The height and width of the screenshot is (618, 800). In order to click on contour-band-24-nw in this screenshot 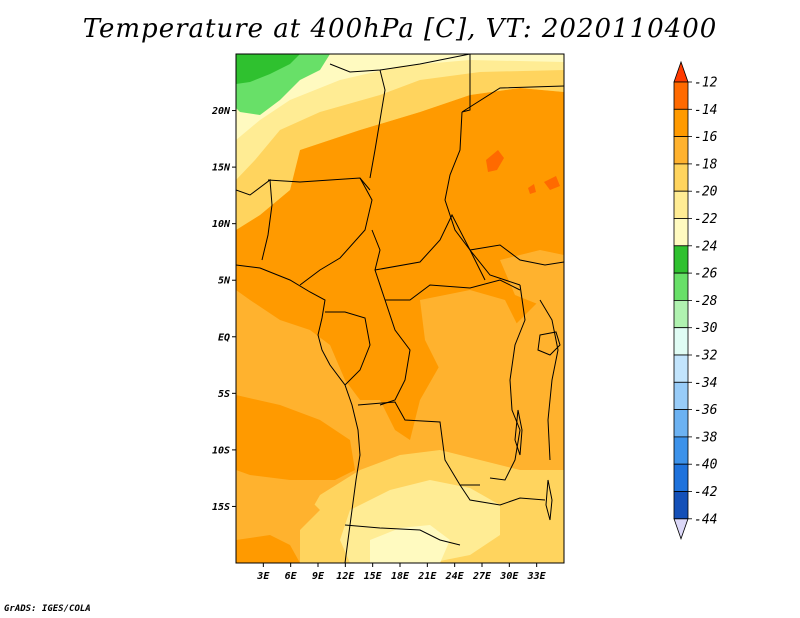, I will do `click(268, 69)`.